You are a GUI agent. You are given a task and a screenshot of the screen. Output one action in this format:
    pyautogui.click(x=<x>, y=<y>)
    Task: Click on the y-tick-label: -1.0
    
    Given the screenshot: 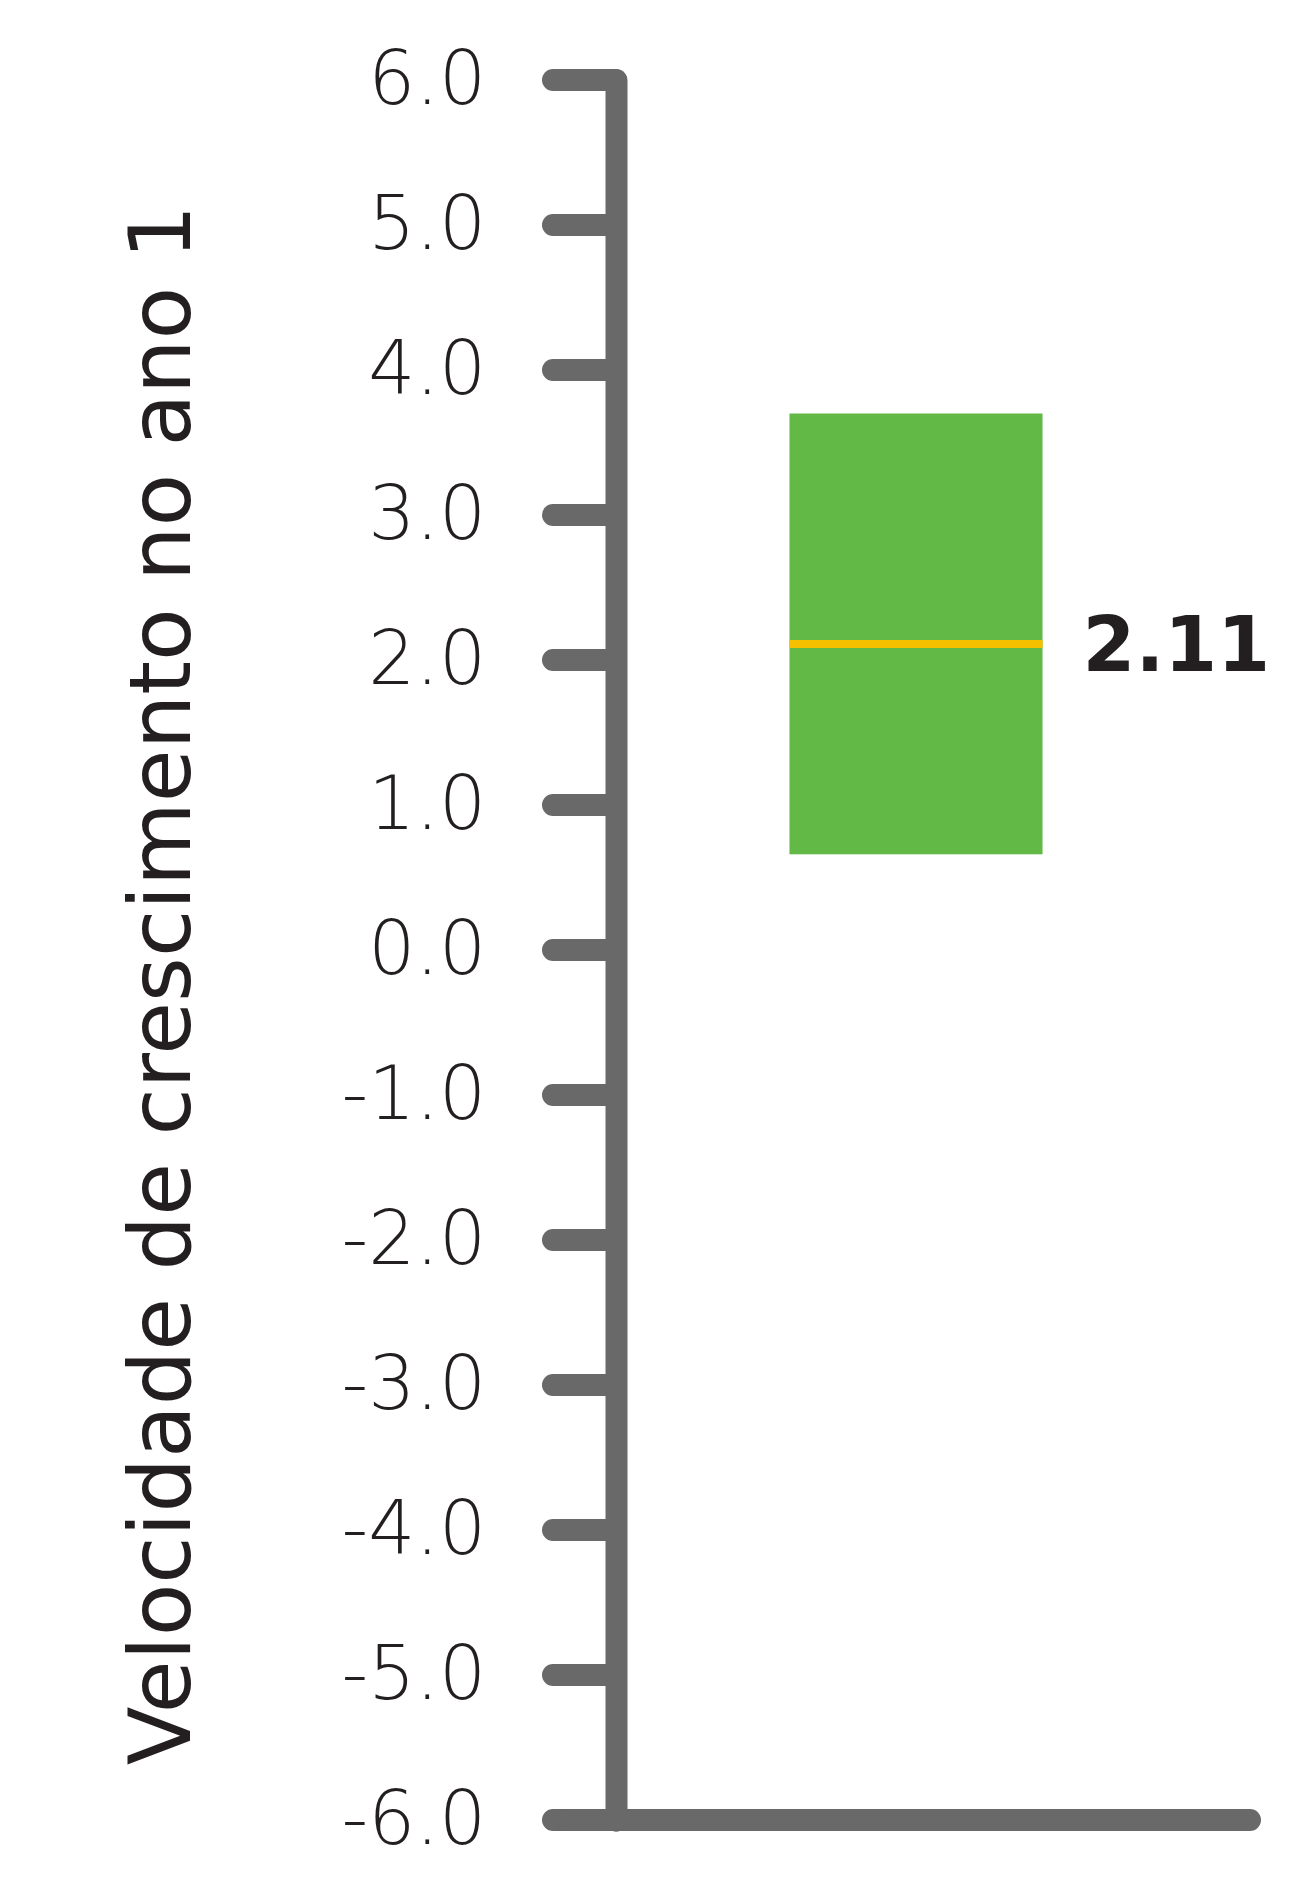 What is the action you would take?
    pyautogui.click(x=413, y=1093)
    